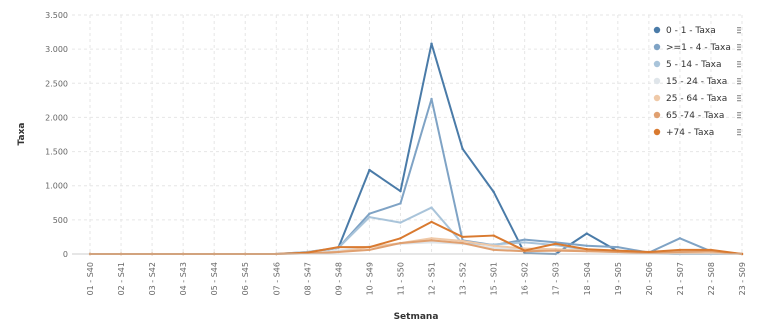 Image resolution: width=762 pixels, height=327 pixels. Describe the element at coordinates (90, 278) in the screenshot. I see `x-tick-label: 01 - S40` at that location.